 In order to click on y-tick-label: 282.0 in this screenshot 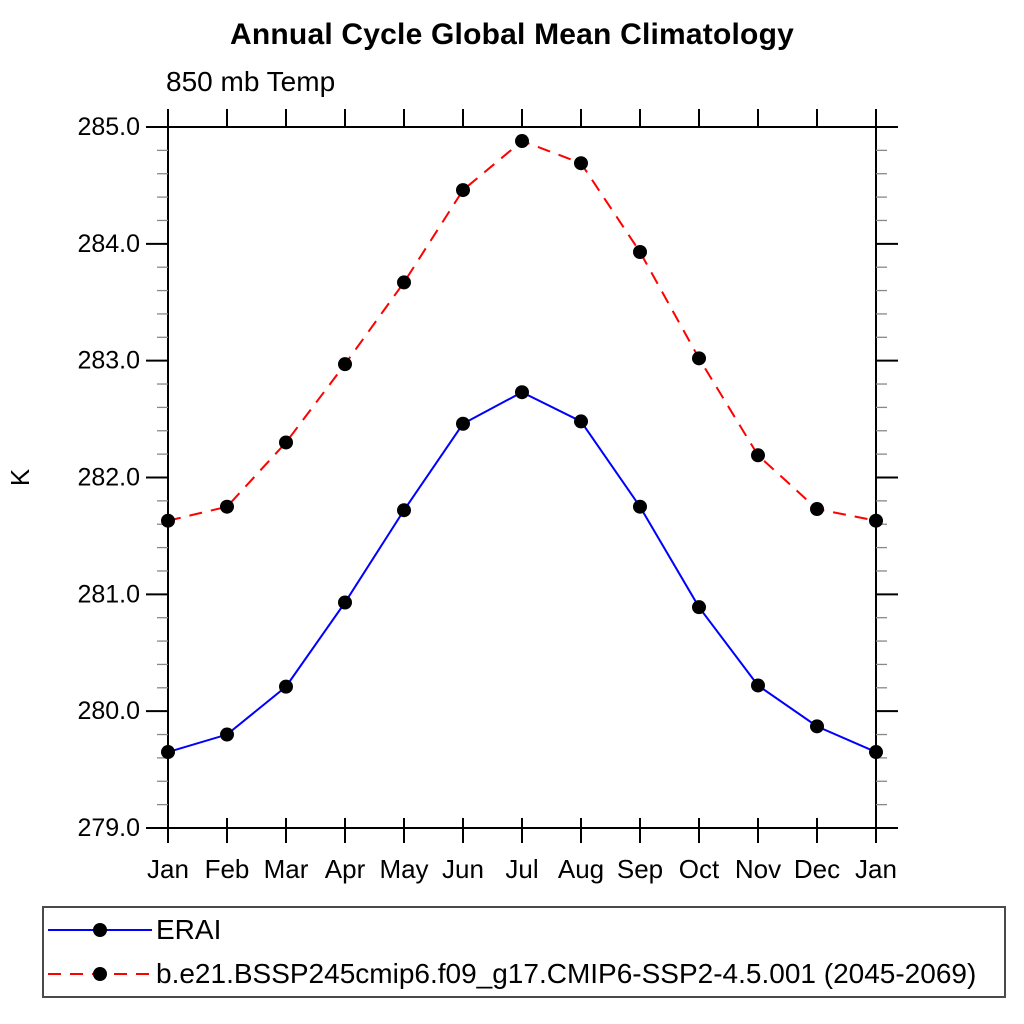, I will do `click(108, 478)`.